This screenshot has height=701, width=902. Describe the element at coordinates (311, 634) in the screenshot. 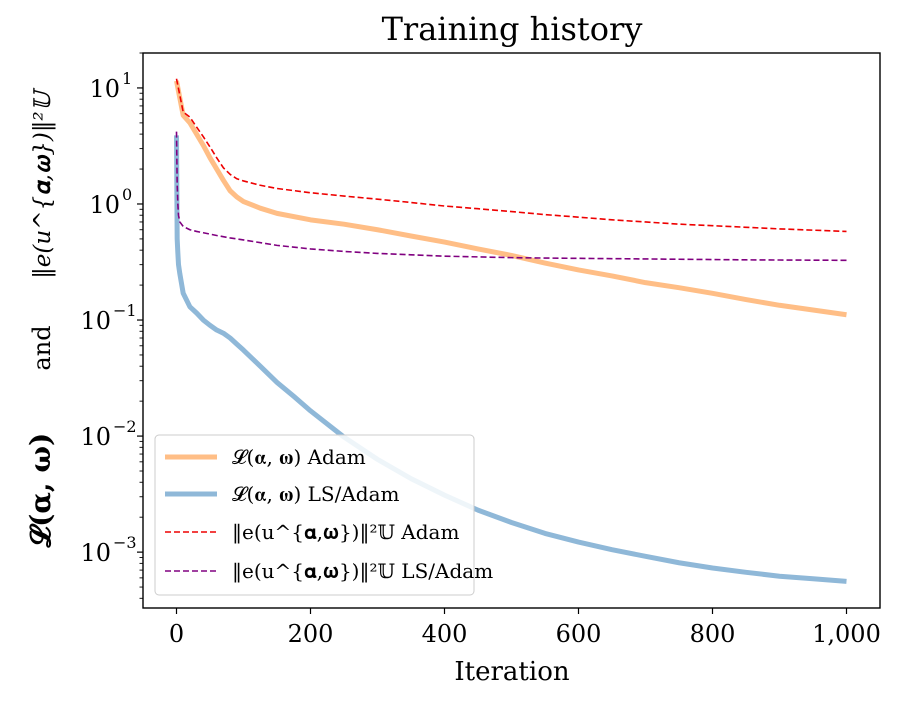

I see `x-tick-label: 200` at that location.